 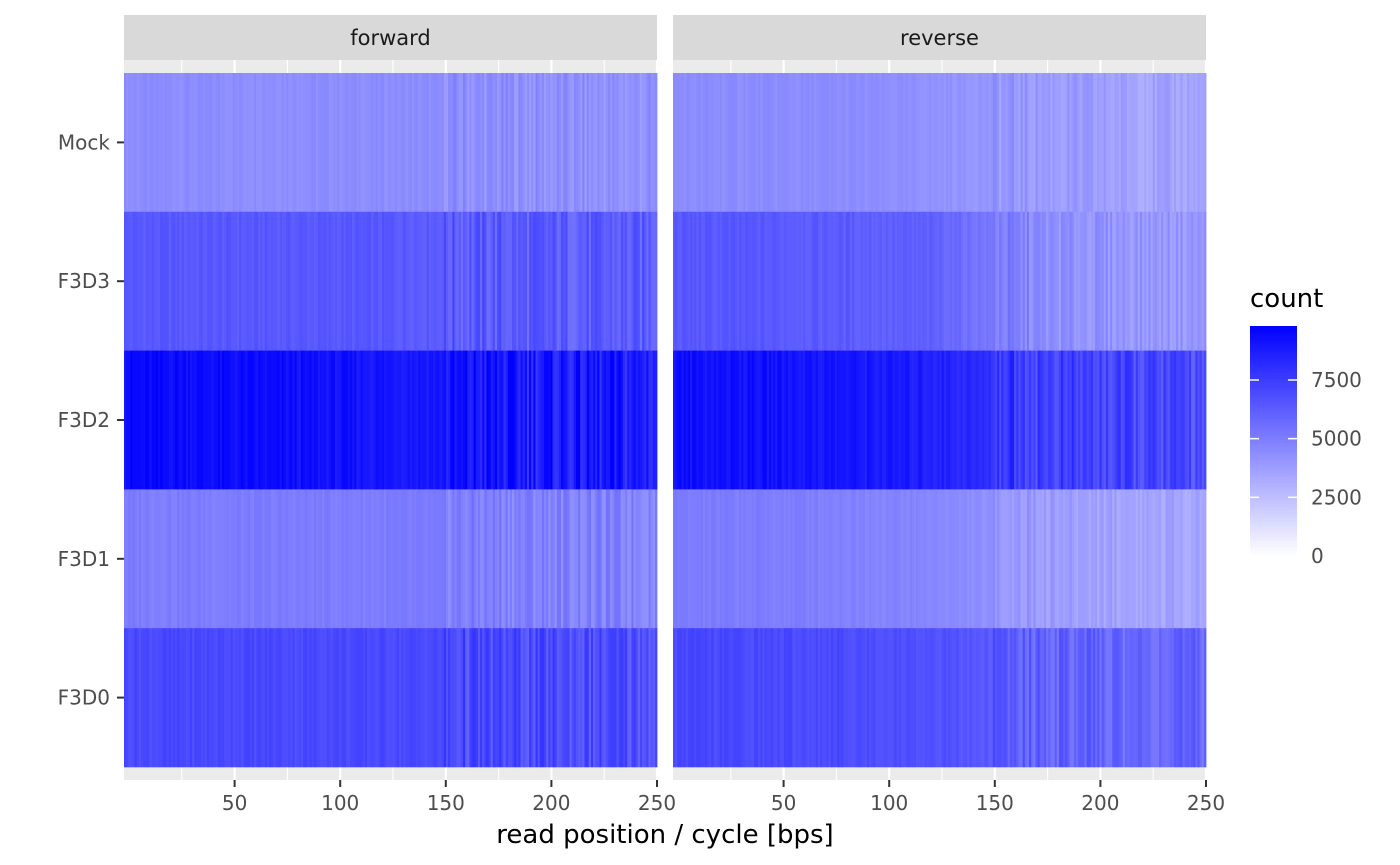 What do you see at coordinates (995, 803) in the screenshot?
I see `x-tick-label: 150` at bounding box center [995, 803].